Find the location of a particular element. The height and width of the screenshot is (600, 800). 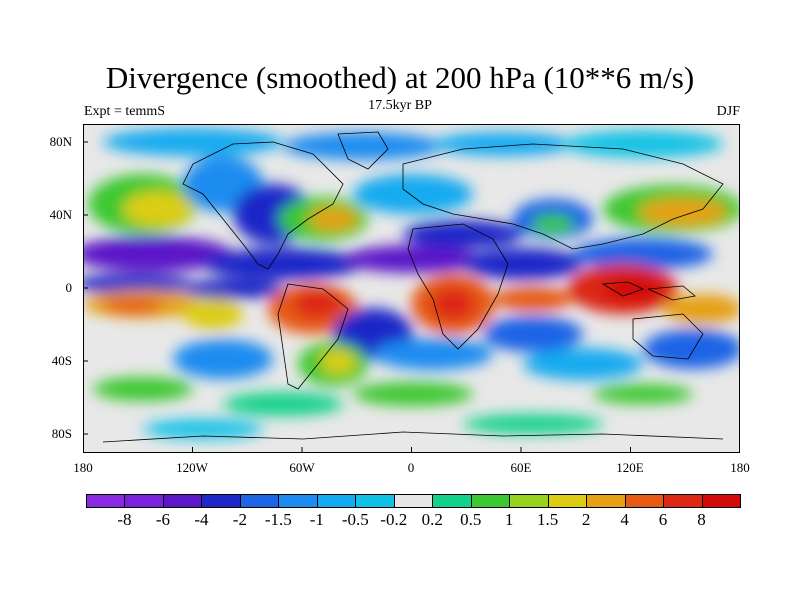

colorbar-label: -1 is located at coordinates (316, 519).